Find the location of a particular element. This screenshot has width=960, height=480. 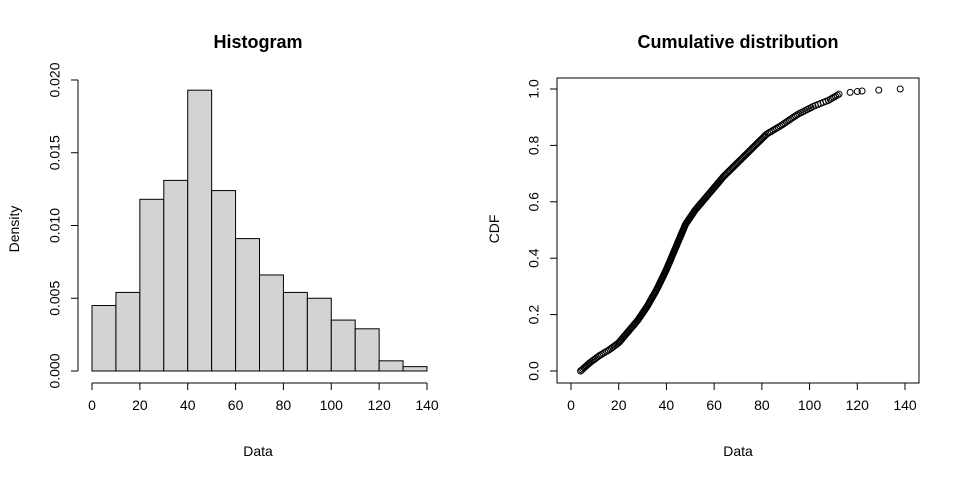

histogram-y-tick-label: 0.005 is located at coordinates (55, 298).